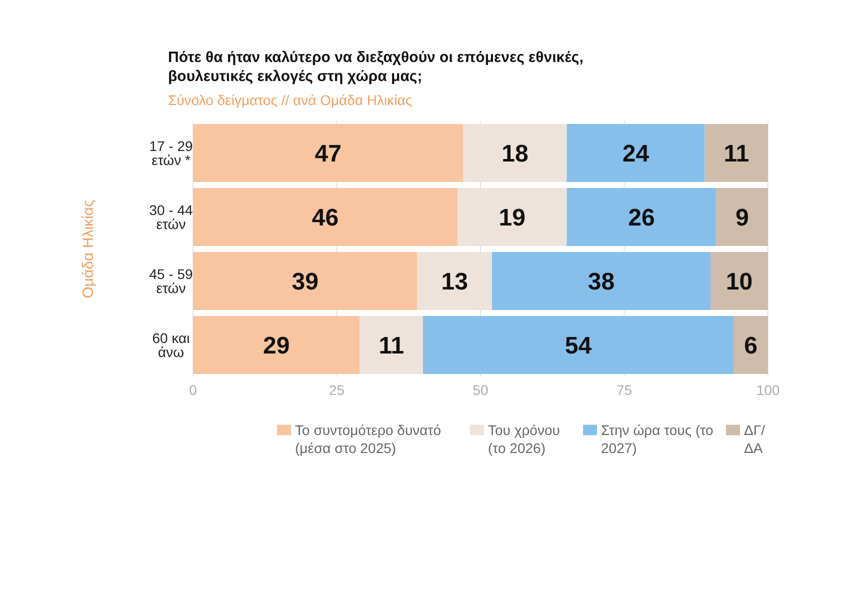 This screenshot has height=603, width=861. I want to click on data-label: 26, so click(641, 218).